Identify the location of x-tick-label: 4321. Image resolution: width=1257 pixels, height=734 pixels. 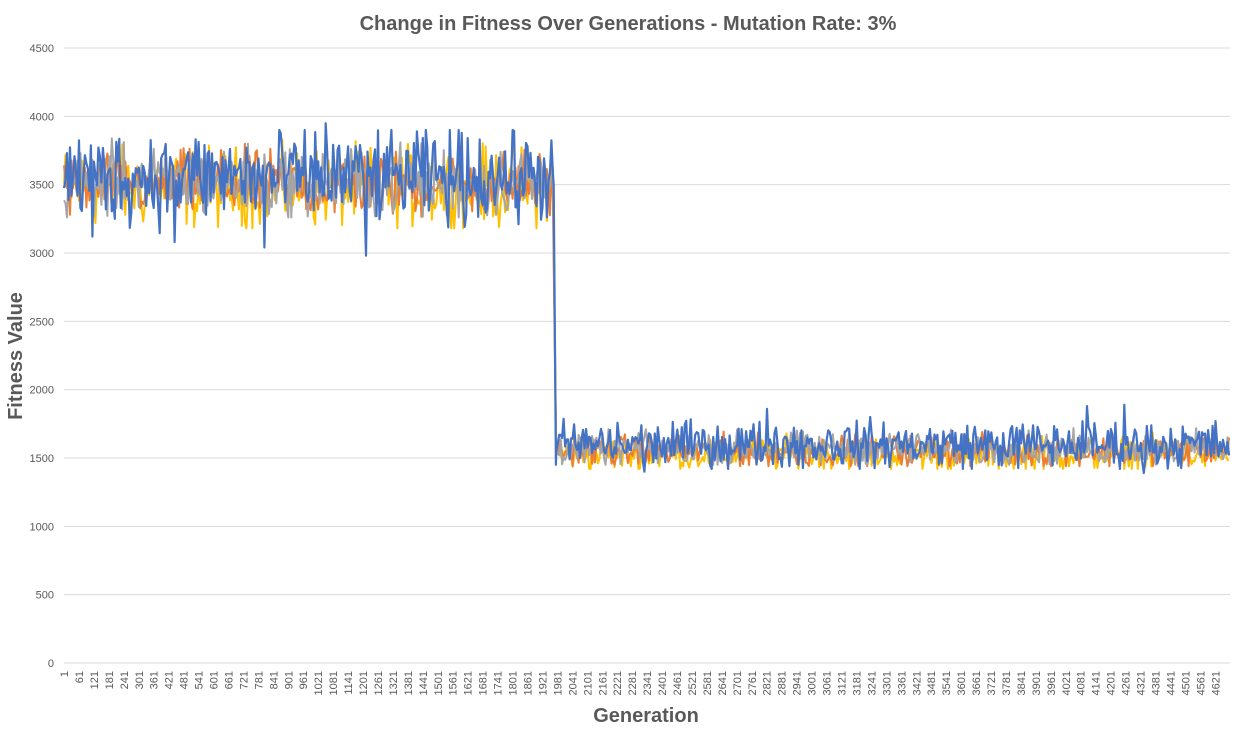
(1142, 683).